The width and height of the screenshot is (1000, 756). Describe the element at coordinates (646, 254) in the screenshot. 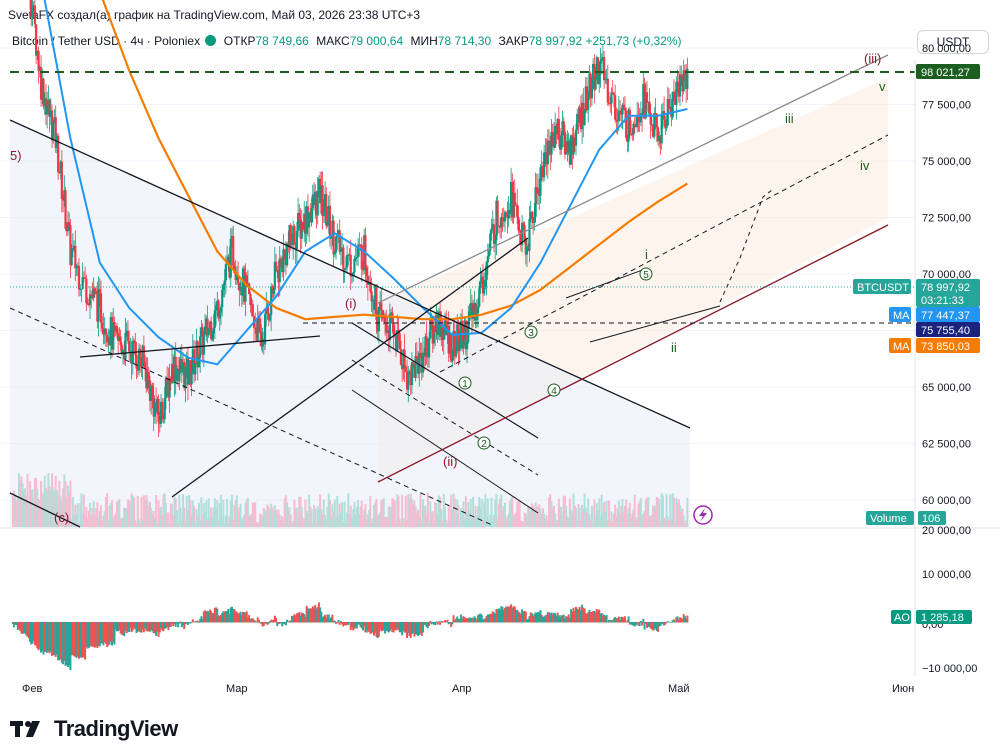

I see `wave-label-i-minor: i` at that location.